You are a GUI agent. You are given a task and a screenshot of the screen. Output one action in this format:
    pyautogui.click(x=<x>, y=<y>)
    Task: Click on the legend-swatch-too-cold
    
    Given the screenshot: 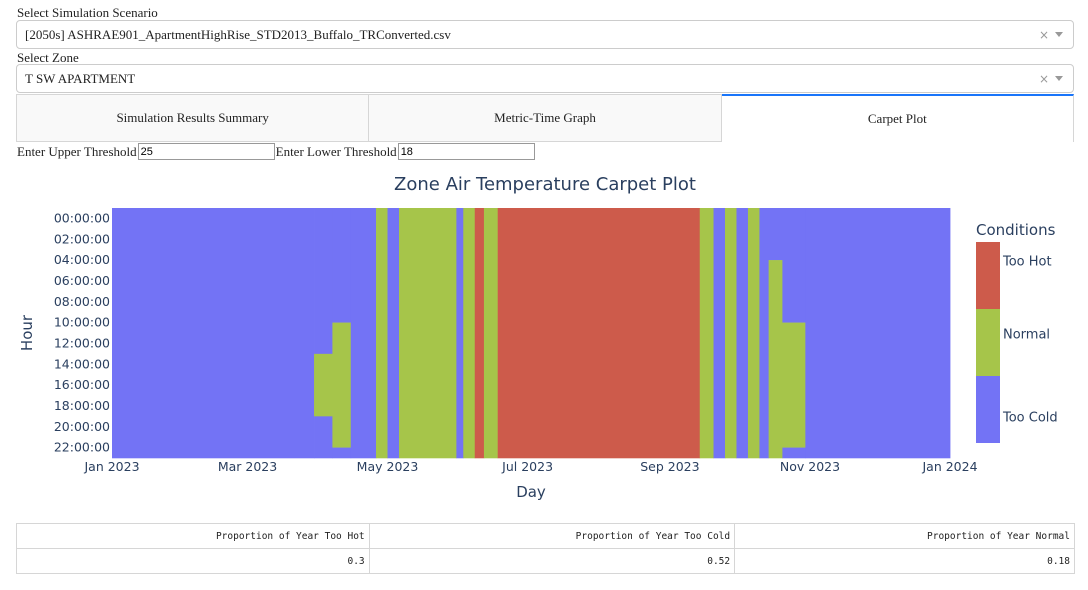 What is the action you would take?
    pyautogui.click(x=988, y=409)
    